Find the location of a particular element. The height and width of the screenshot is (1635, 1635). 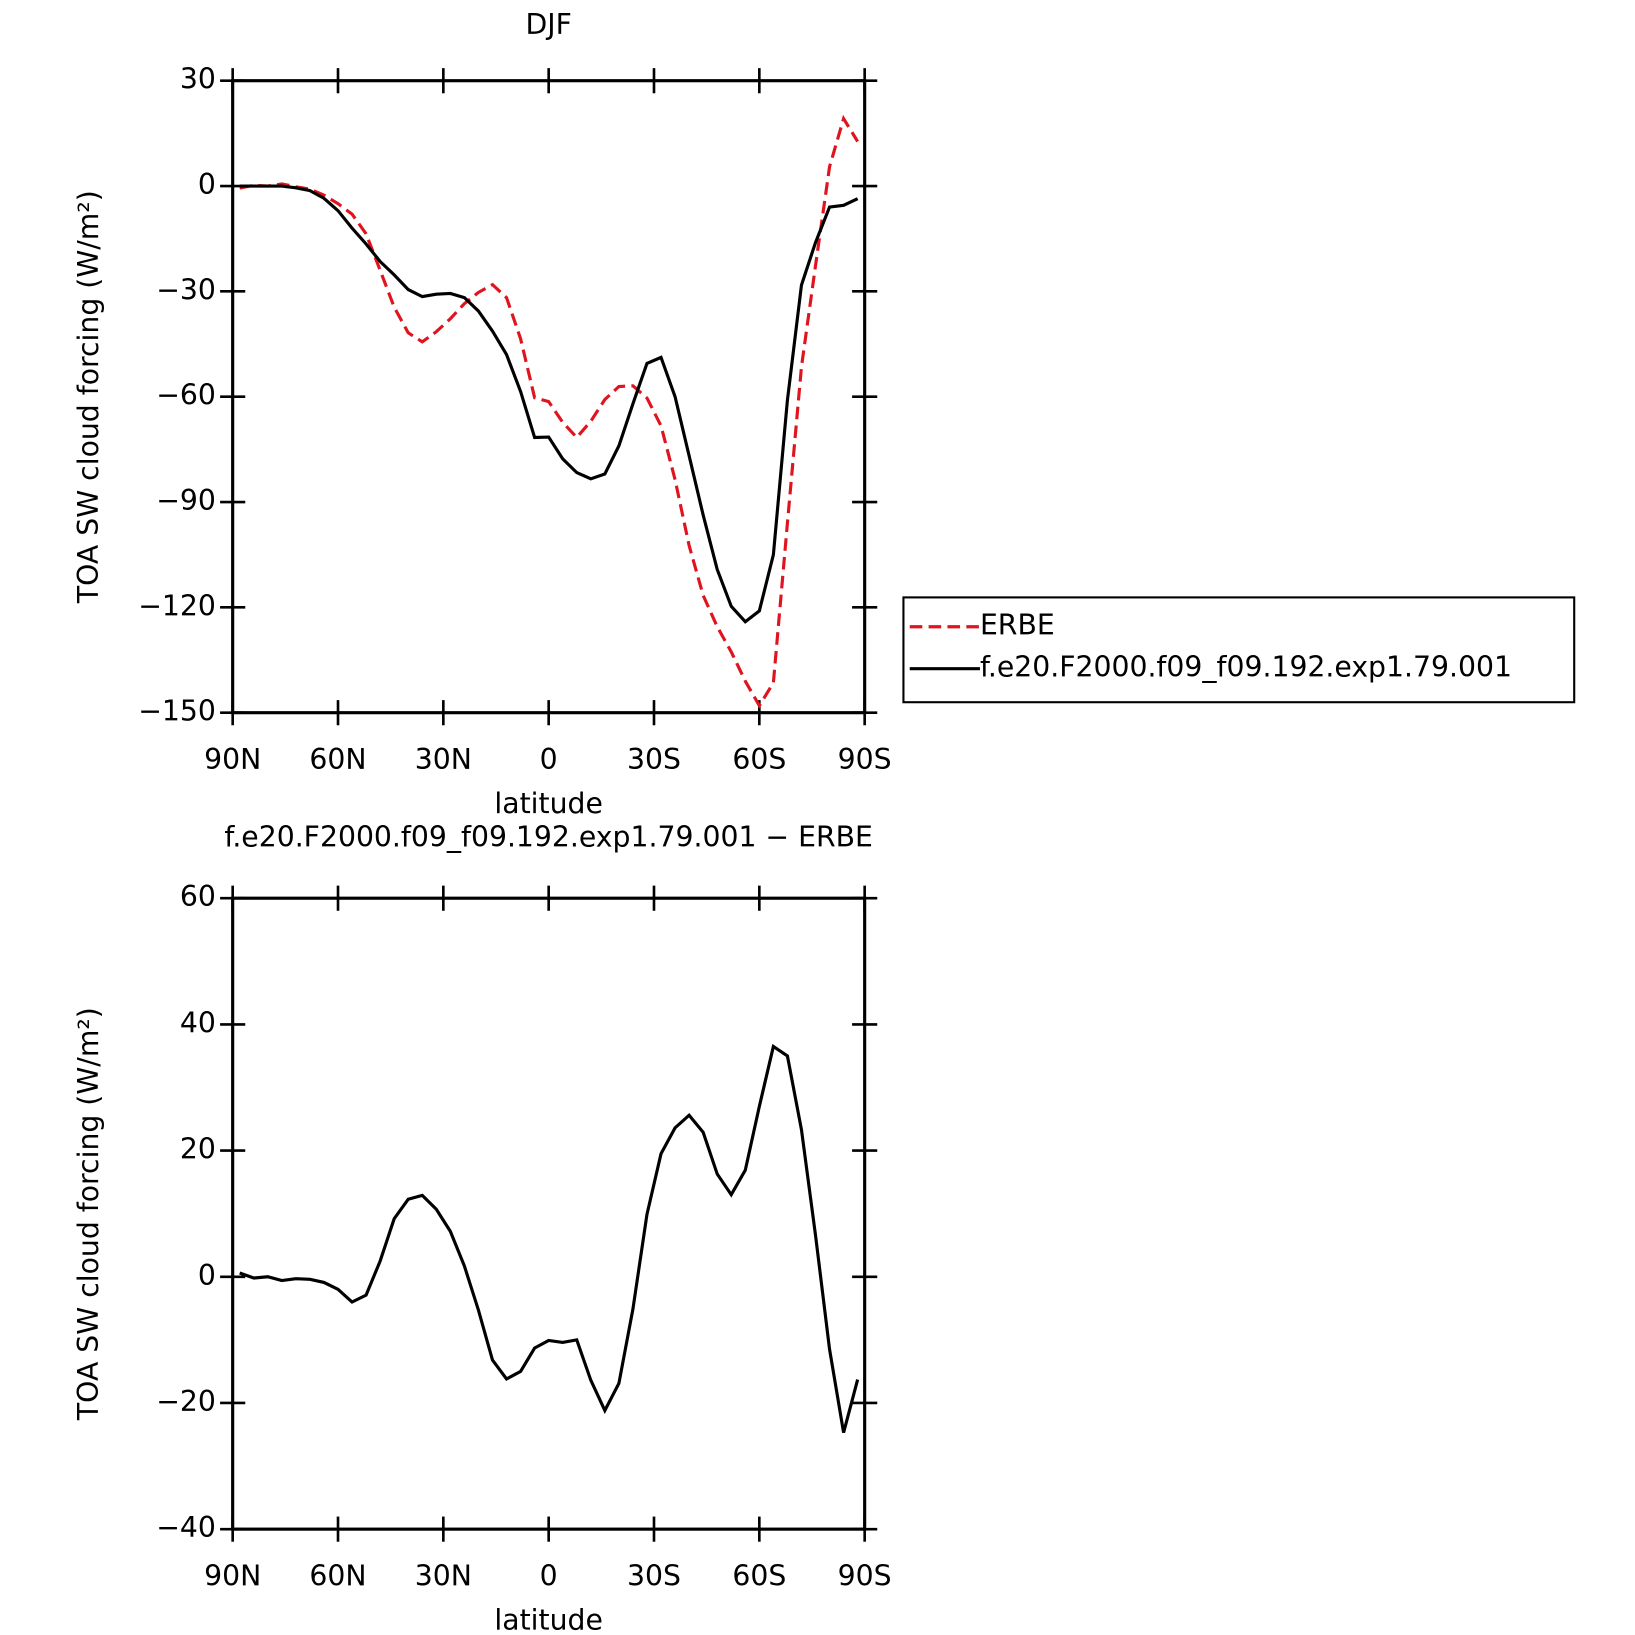

legend-box is located at coordinates (1239, 650).